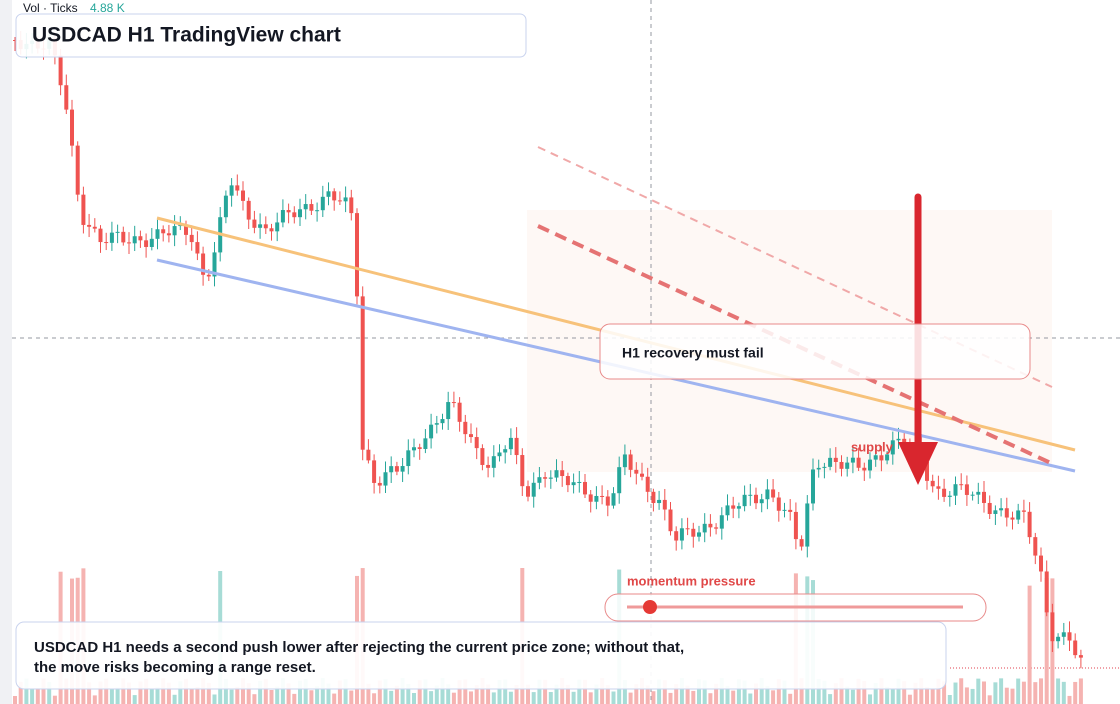 The width and height of the screenshot is (1120, 704). I want to click on recovery-box, so click(815, 351).